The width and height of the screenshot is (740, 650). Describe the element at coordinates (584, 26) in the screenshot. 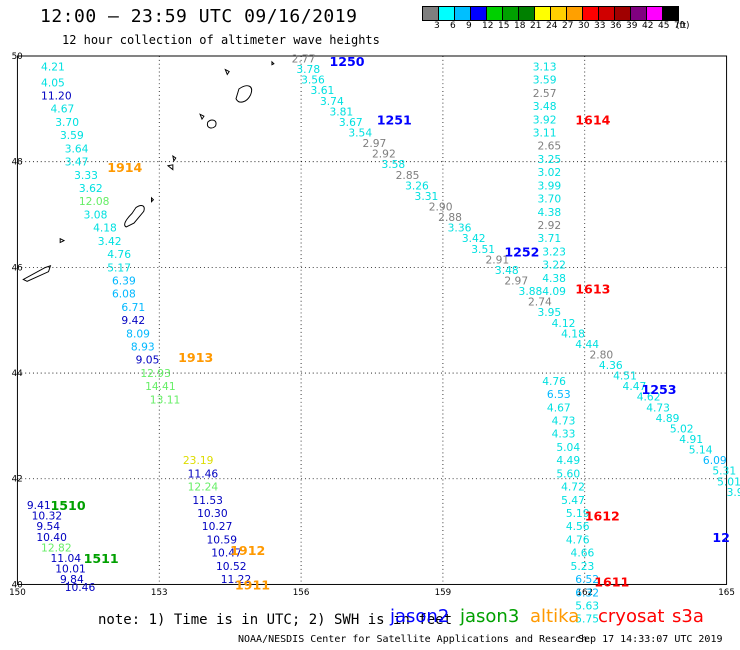

I see `colorbar-label: 30` at that location.